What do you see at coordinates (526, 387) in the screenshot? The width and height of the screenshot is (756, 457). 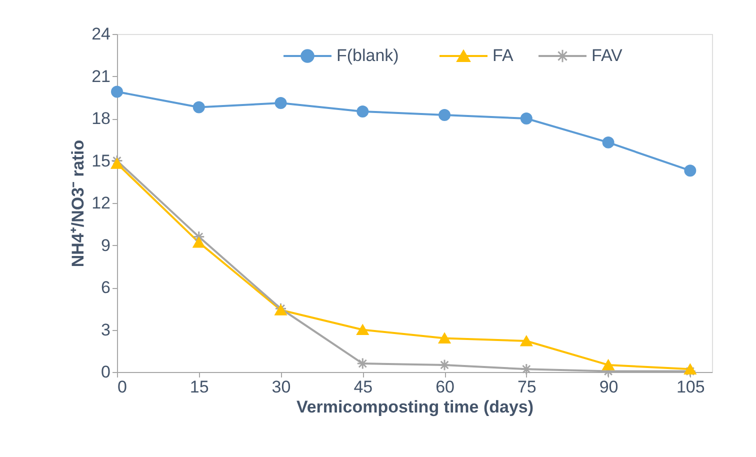 I see `x-tick-label: 75` at bounding box center [526, 387].